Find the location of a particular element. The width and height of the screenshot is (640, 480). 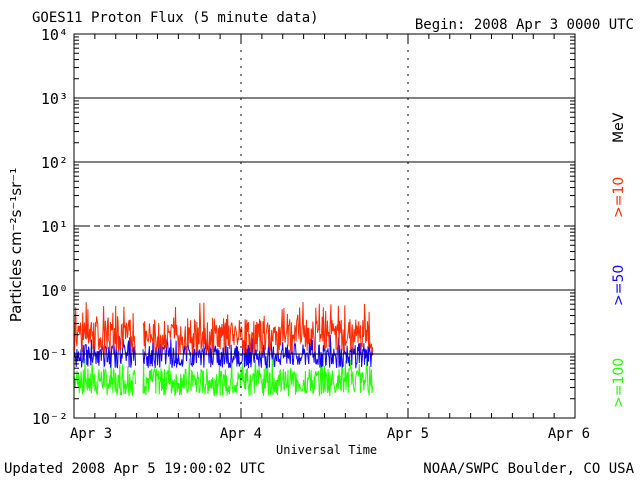

y-tick-label: 10¹ is located at coordinates (54, 227).